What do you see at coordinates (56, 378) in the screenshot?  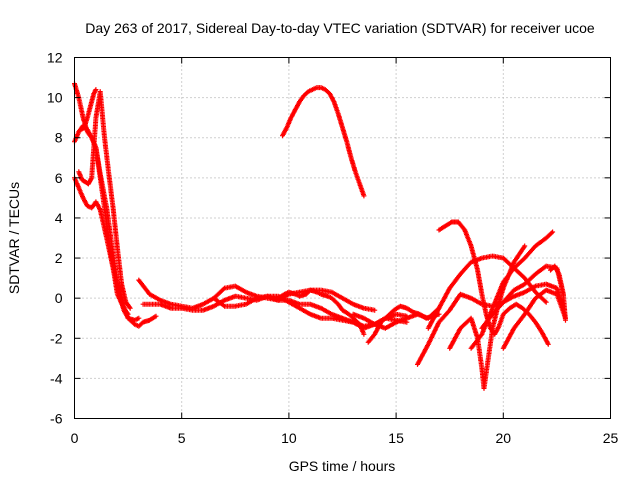 I see `y-tick-label: -4` at bounding box center [56, 378].